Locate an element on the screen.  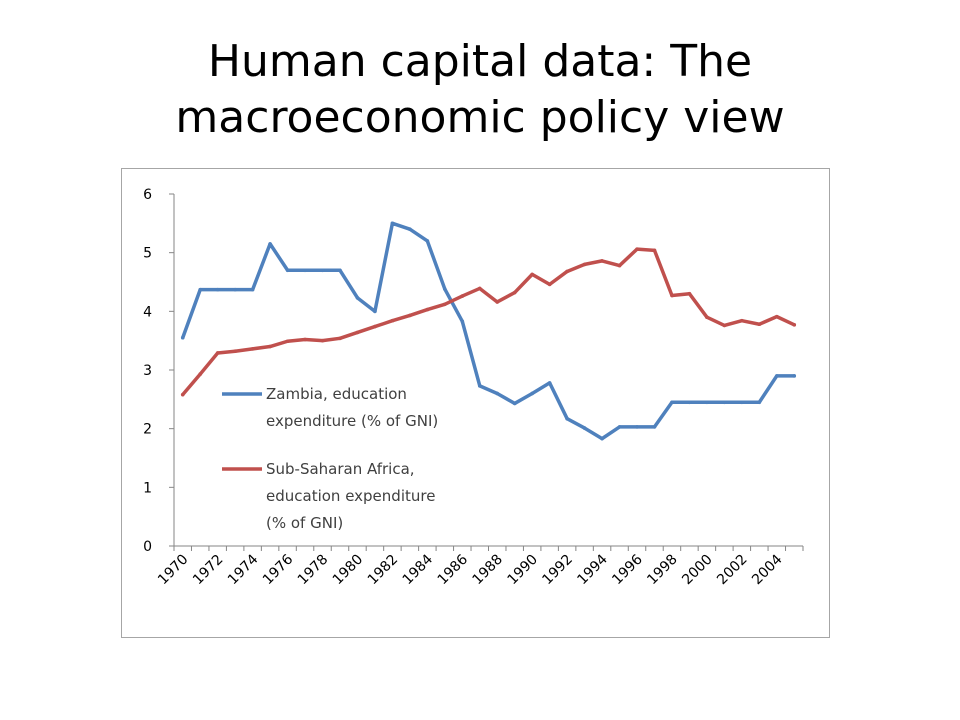
x-tick-label: 2000 is located at coordinates (697, 570).